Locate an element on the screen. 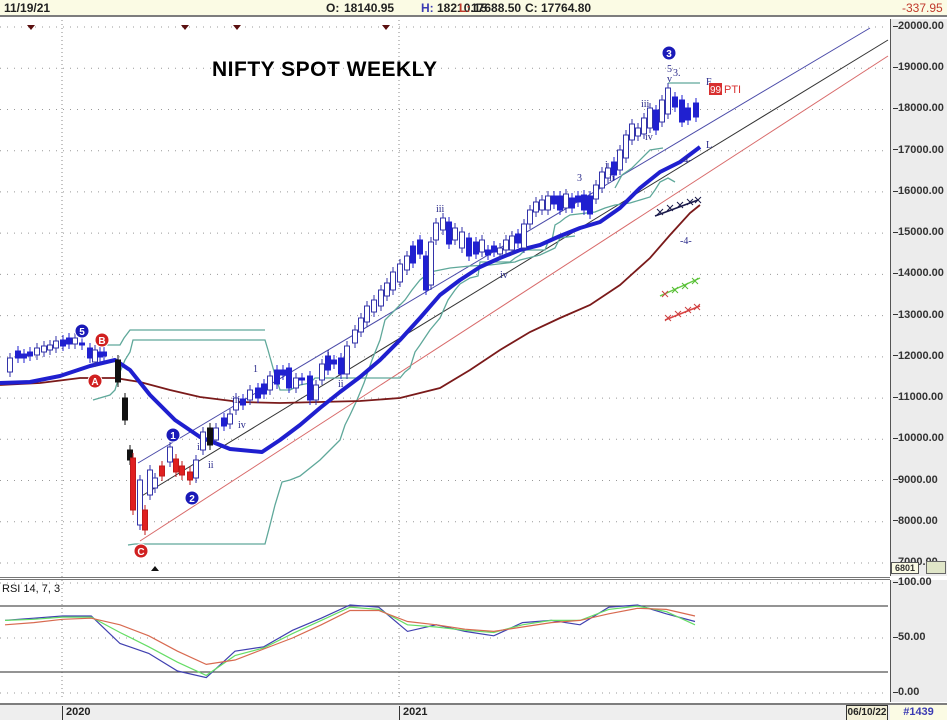  open-label: O: is located at coordinates (333, 8).